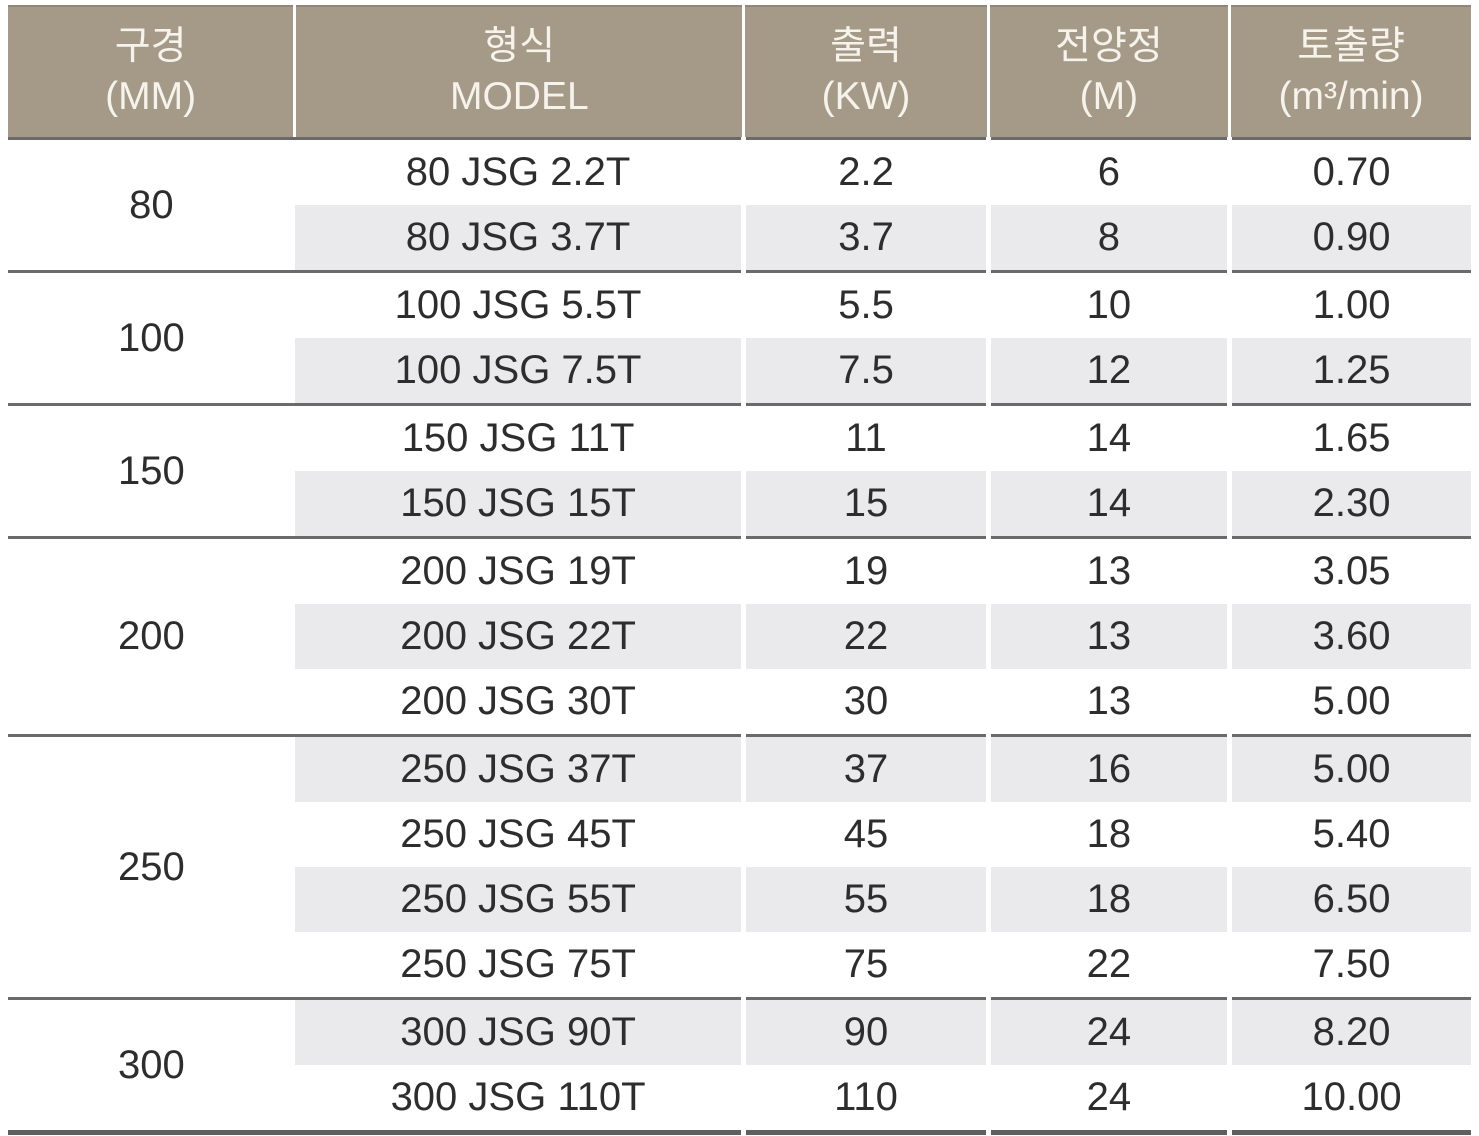  What do you see at coordinates (1108, 72) in the screenshot?
I see `header-head: 전양정 (M)` at bounding box center [1108, 72].